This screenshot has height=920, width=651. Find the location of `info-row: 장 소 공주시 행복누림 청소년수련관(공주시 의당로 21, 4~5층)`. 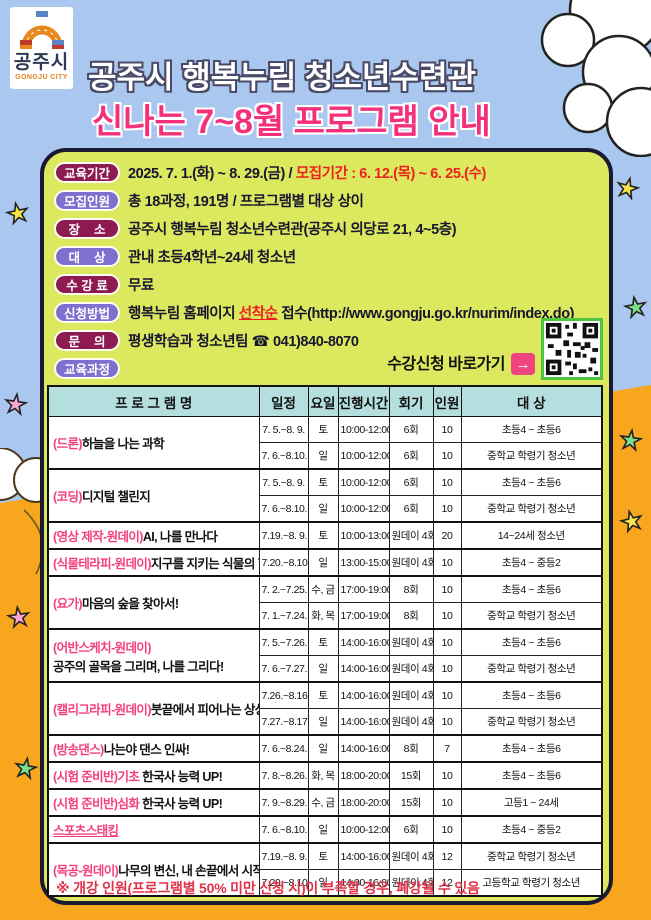

info-row: 장 소 공주시 행복누림 청소년수련관(공주시 의당로 21, 4~5층) is located at coordinates (328, 228).